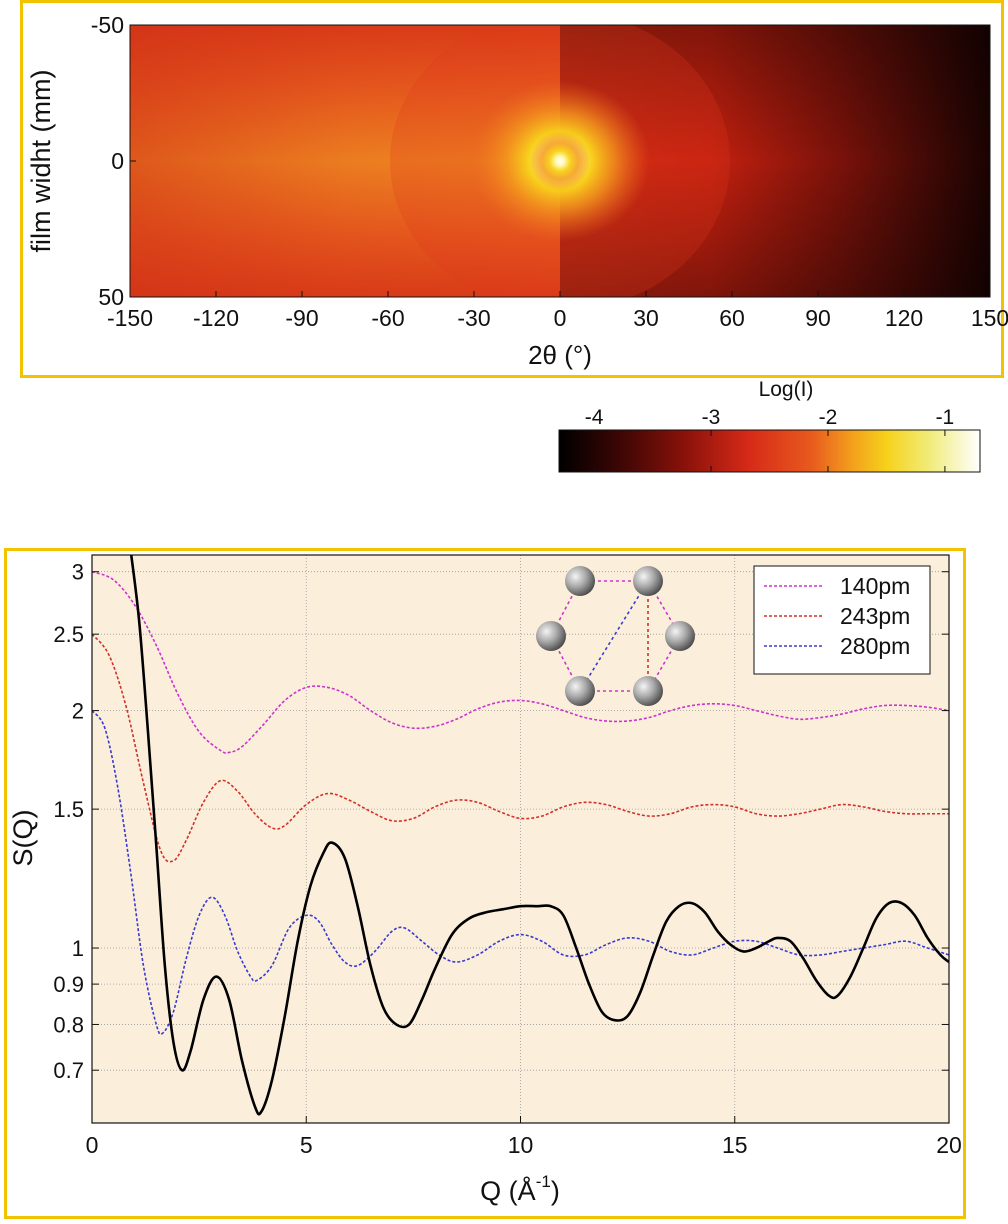 This screenshot has width=1008, height=1224. What do you see at coordinates (989, 318) in the screenshot?
I see `heatmap-x-tick-label: 150` at bounding box center [989, 318].